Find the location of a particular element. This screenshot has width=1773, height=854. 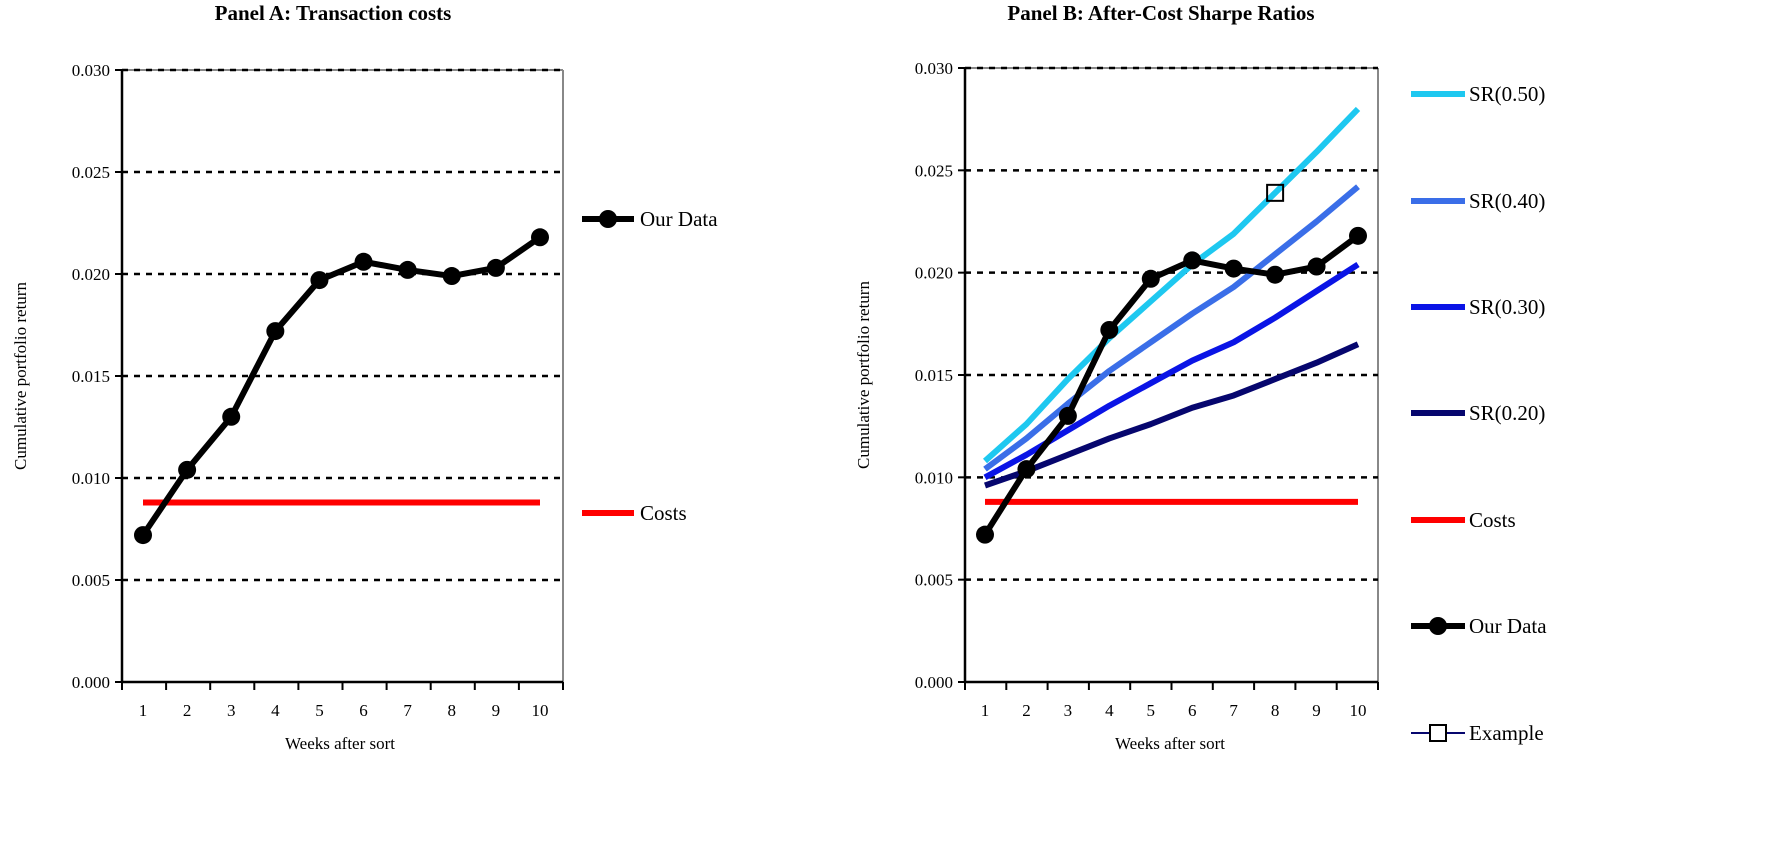

legend-item-example: Example is located at coordinates (1477, 733).